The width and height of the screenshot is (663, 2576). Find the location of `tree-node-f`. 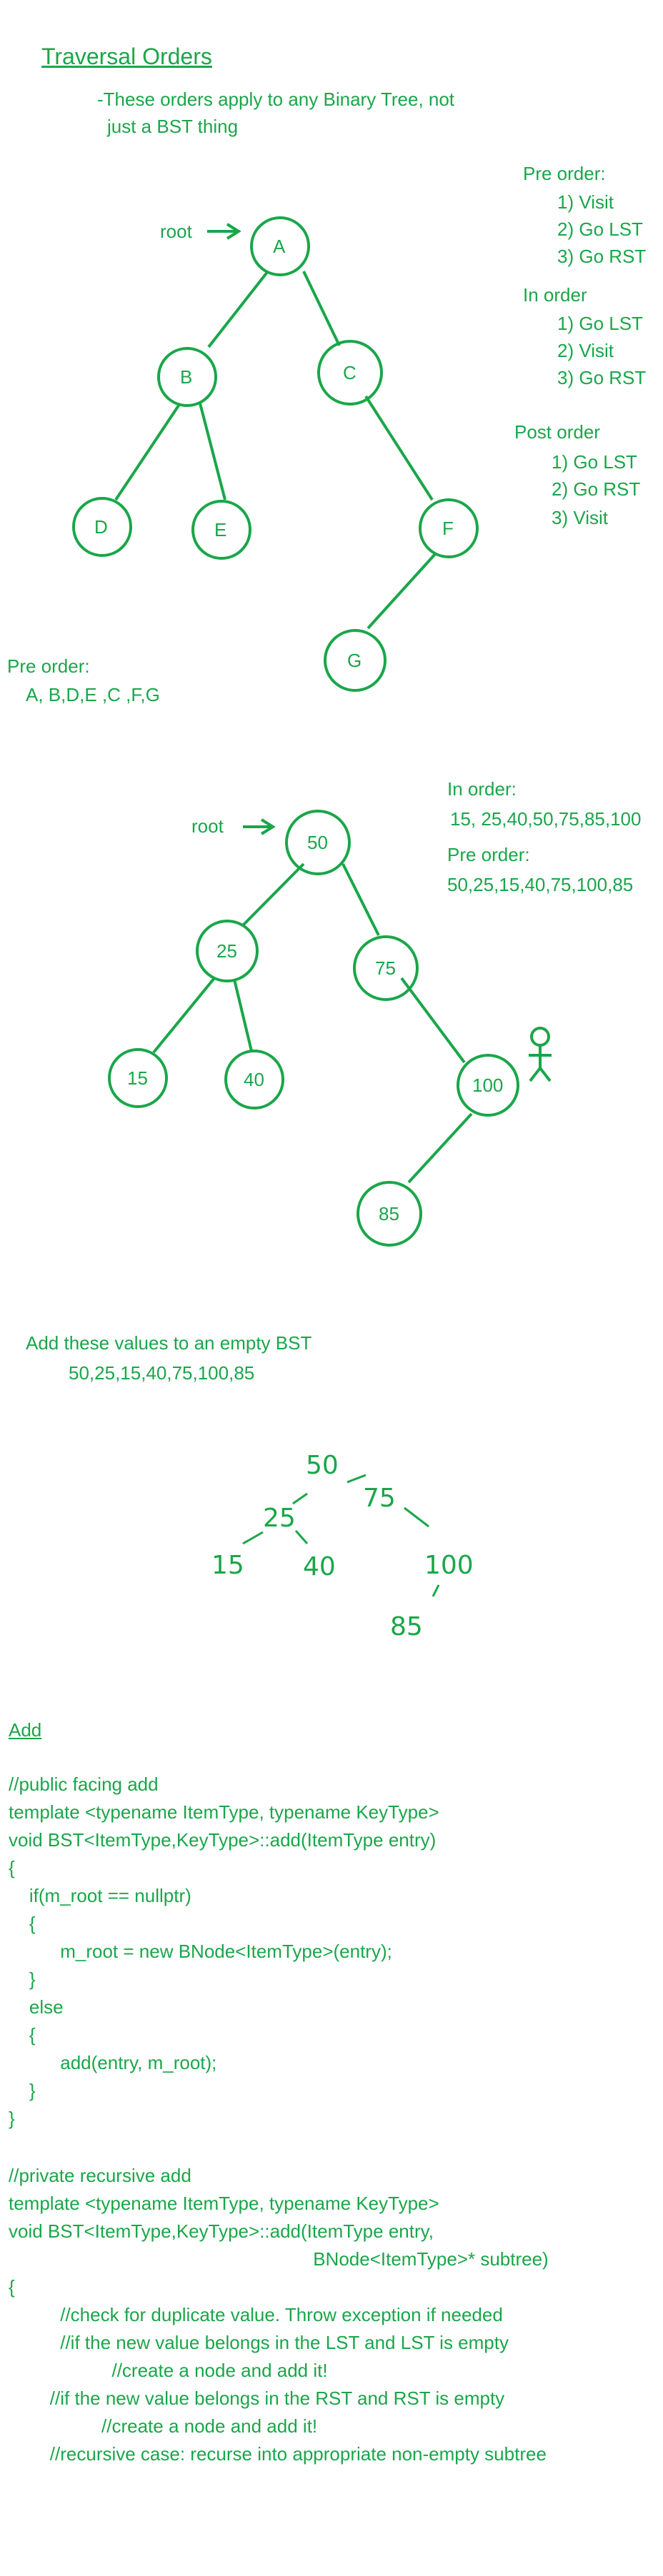

tree-node-f is located at coordinates (449, 528).